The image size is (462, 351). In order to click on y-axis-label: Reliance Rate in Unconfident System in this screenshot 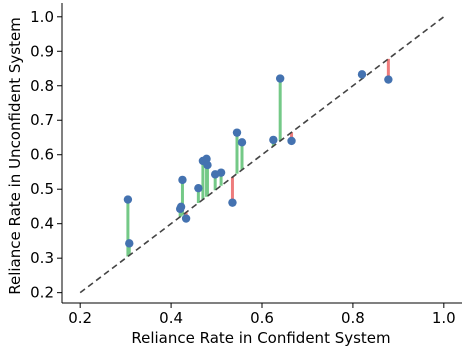, I will do `click(15, 156)`.